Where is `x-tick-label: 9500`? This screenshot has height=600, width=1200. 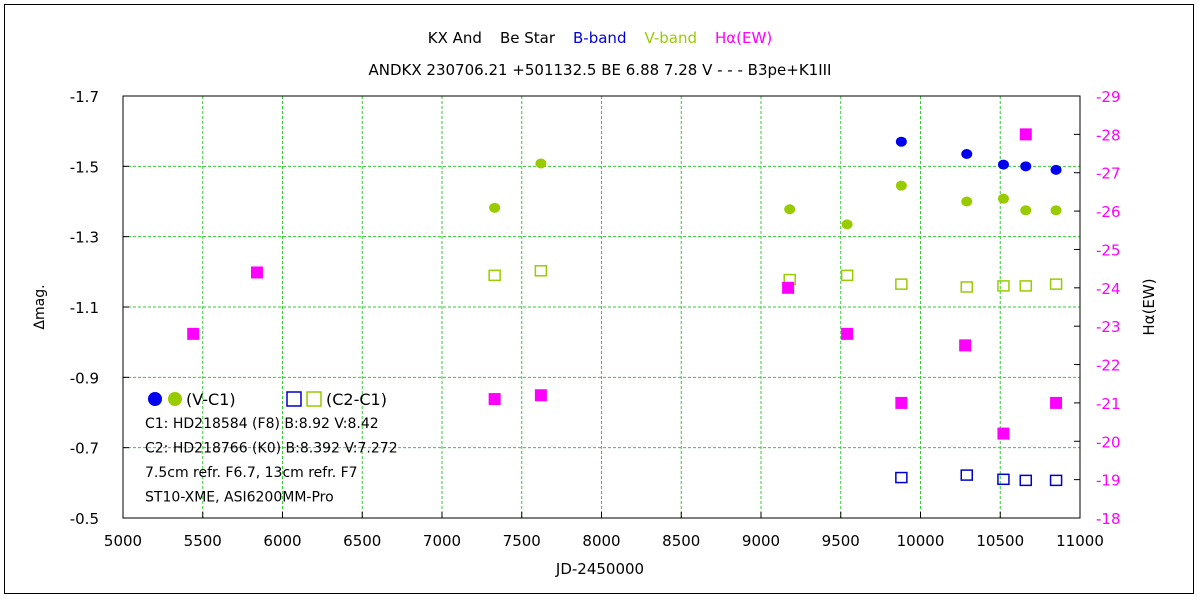
x-tick-label: 9500 is located at coordinates (841, 541).